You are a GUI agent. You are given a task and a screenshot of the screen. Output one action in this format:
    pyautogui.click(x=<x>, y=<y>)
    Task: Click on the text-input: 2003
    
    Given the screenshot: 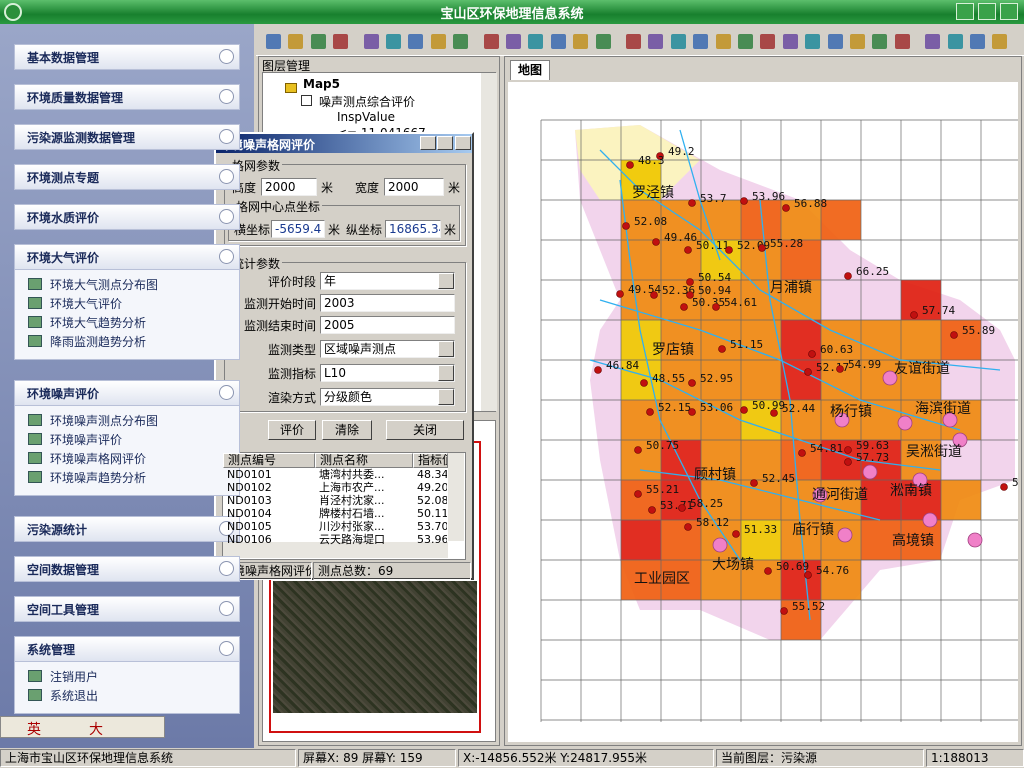 What is the action you would take?
    pyautogui.click(x=387, y=303)
    